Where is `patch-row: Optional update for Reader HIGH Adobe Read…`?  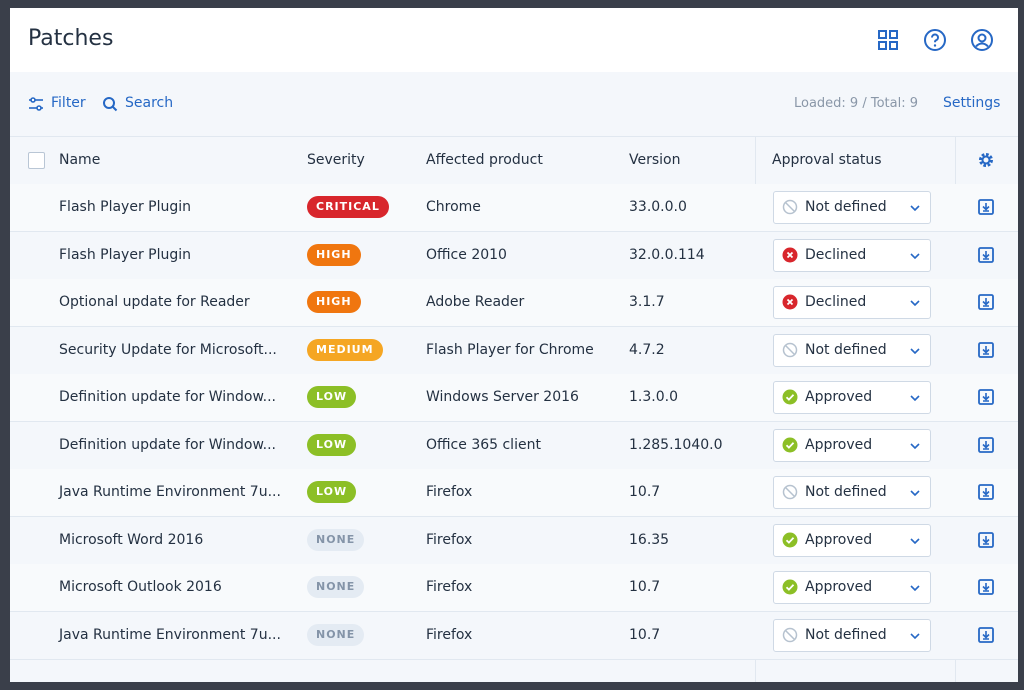 patch-row: Optional update for Reader HIGH Adobe Read… is located at coordinates (514, 303).